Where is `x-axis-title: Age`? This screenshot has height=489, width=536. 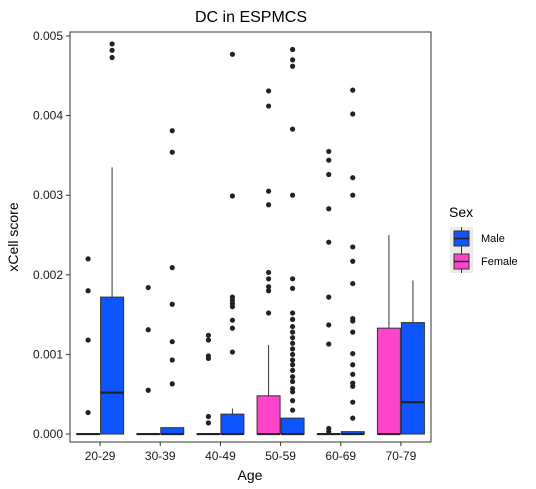 x-axis-title: Age is located at coordinates (250, 475).